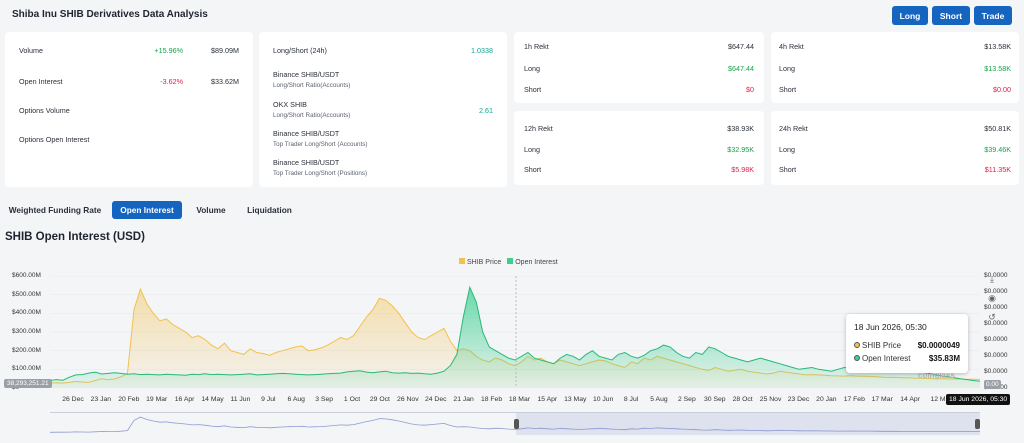  Describe the element at coordinates (269, 210) in the screenshot. I see `tab-liquidation: Liquidation` at that location.